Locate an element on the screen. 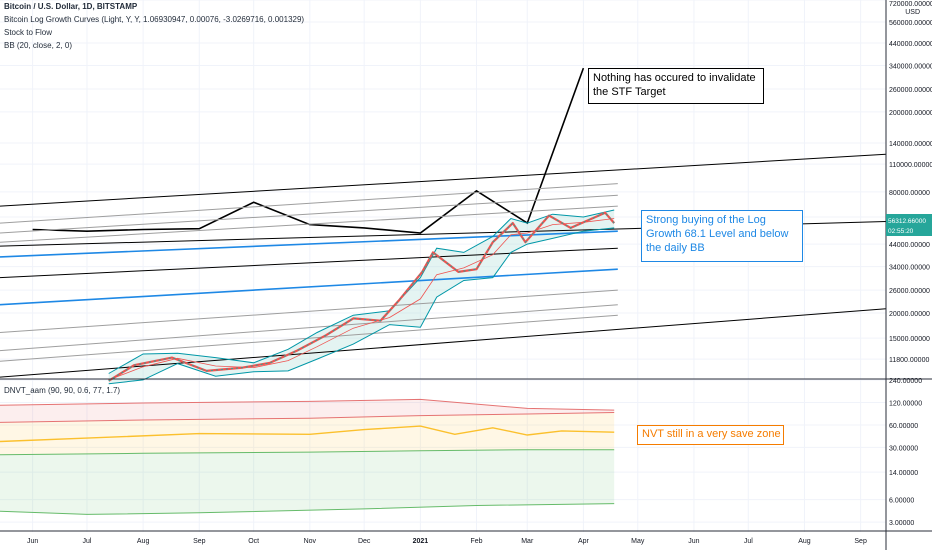 The width and height of the screenshot is (932, 555). time-tick-13: Jul is located at coordinates (748, 541).